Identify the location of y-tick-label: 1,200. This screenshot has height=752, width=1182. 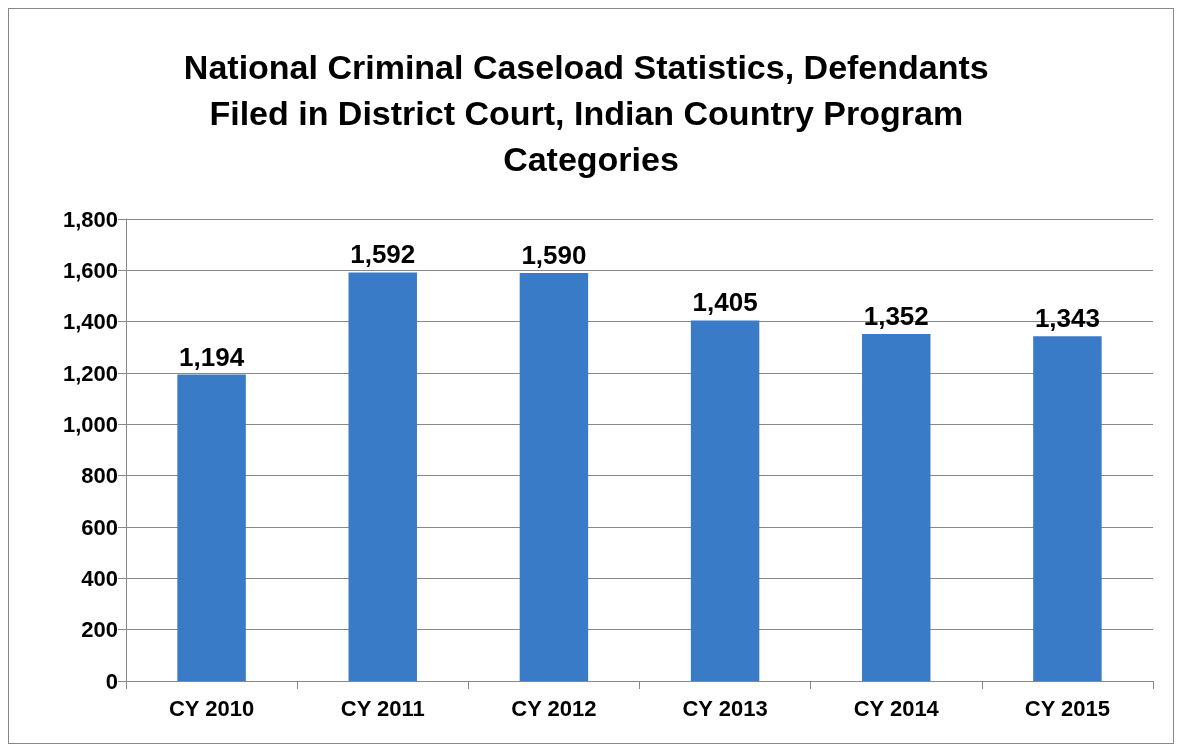
(90, 373).